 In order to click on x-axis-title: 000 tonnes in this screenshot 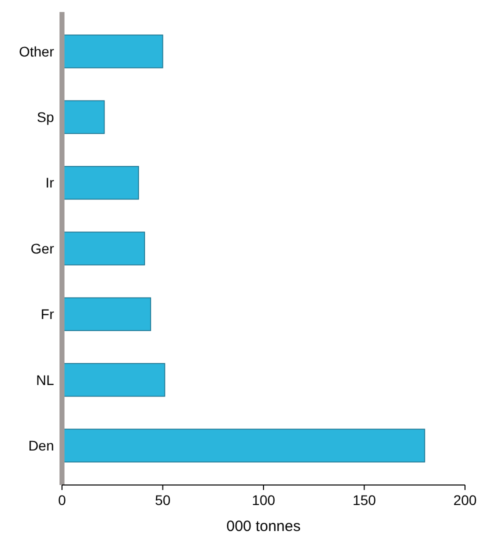, I will do `click(263, 526)`.